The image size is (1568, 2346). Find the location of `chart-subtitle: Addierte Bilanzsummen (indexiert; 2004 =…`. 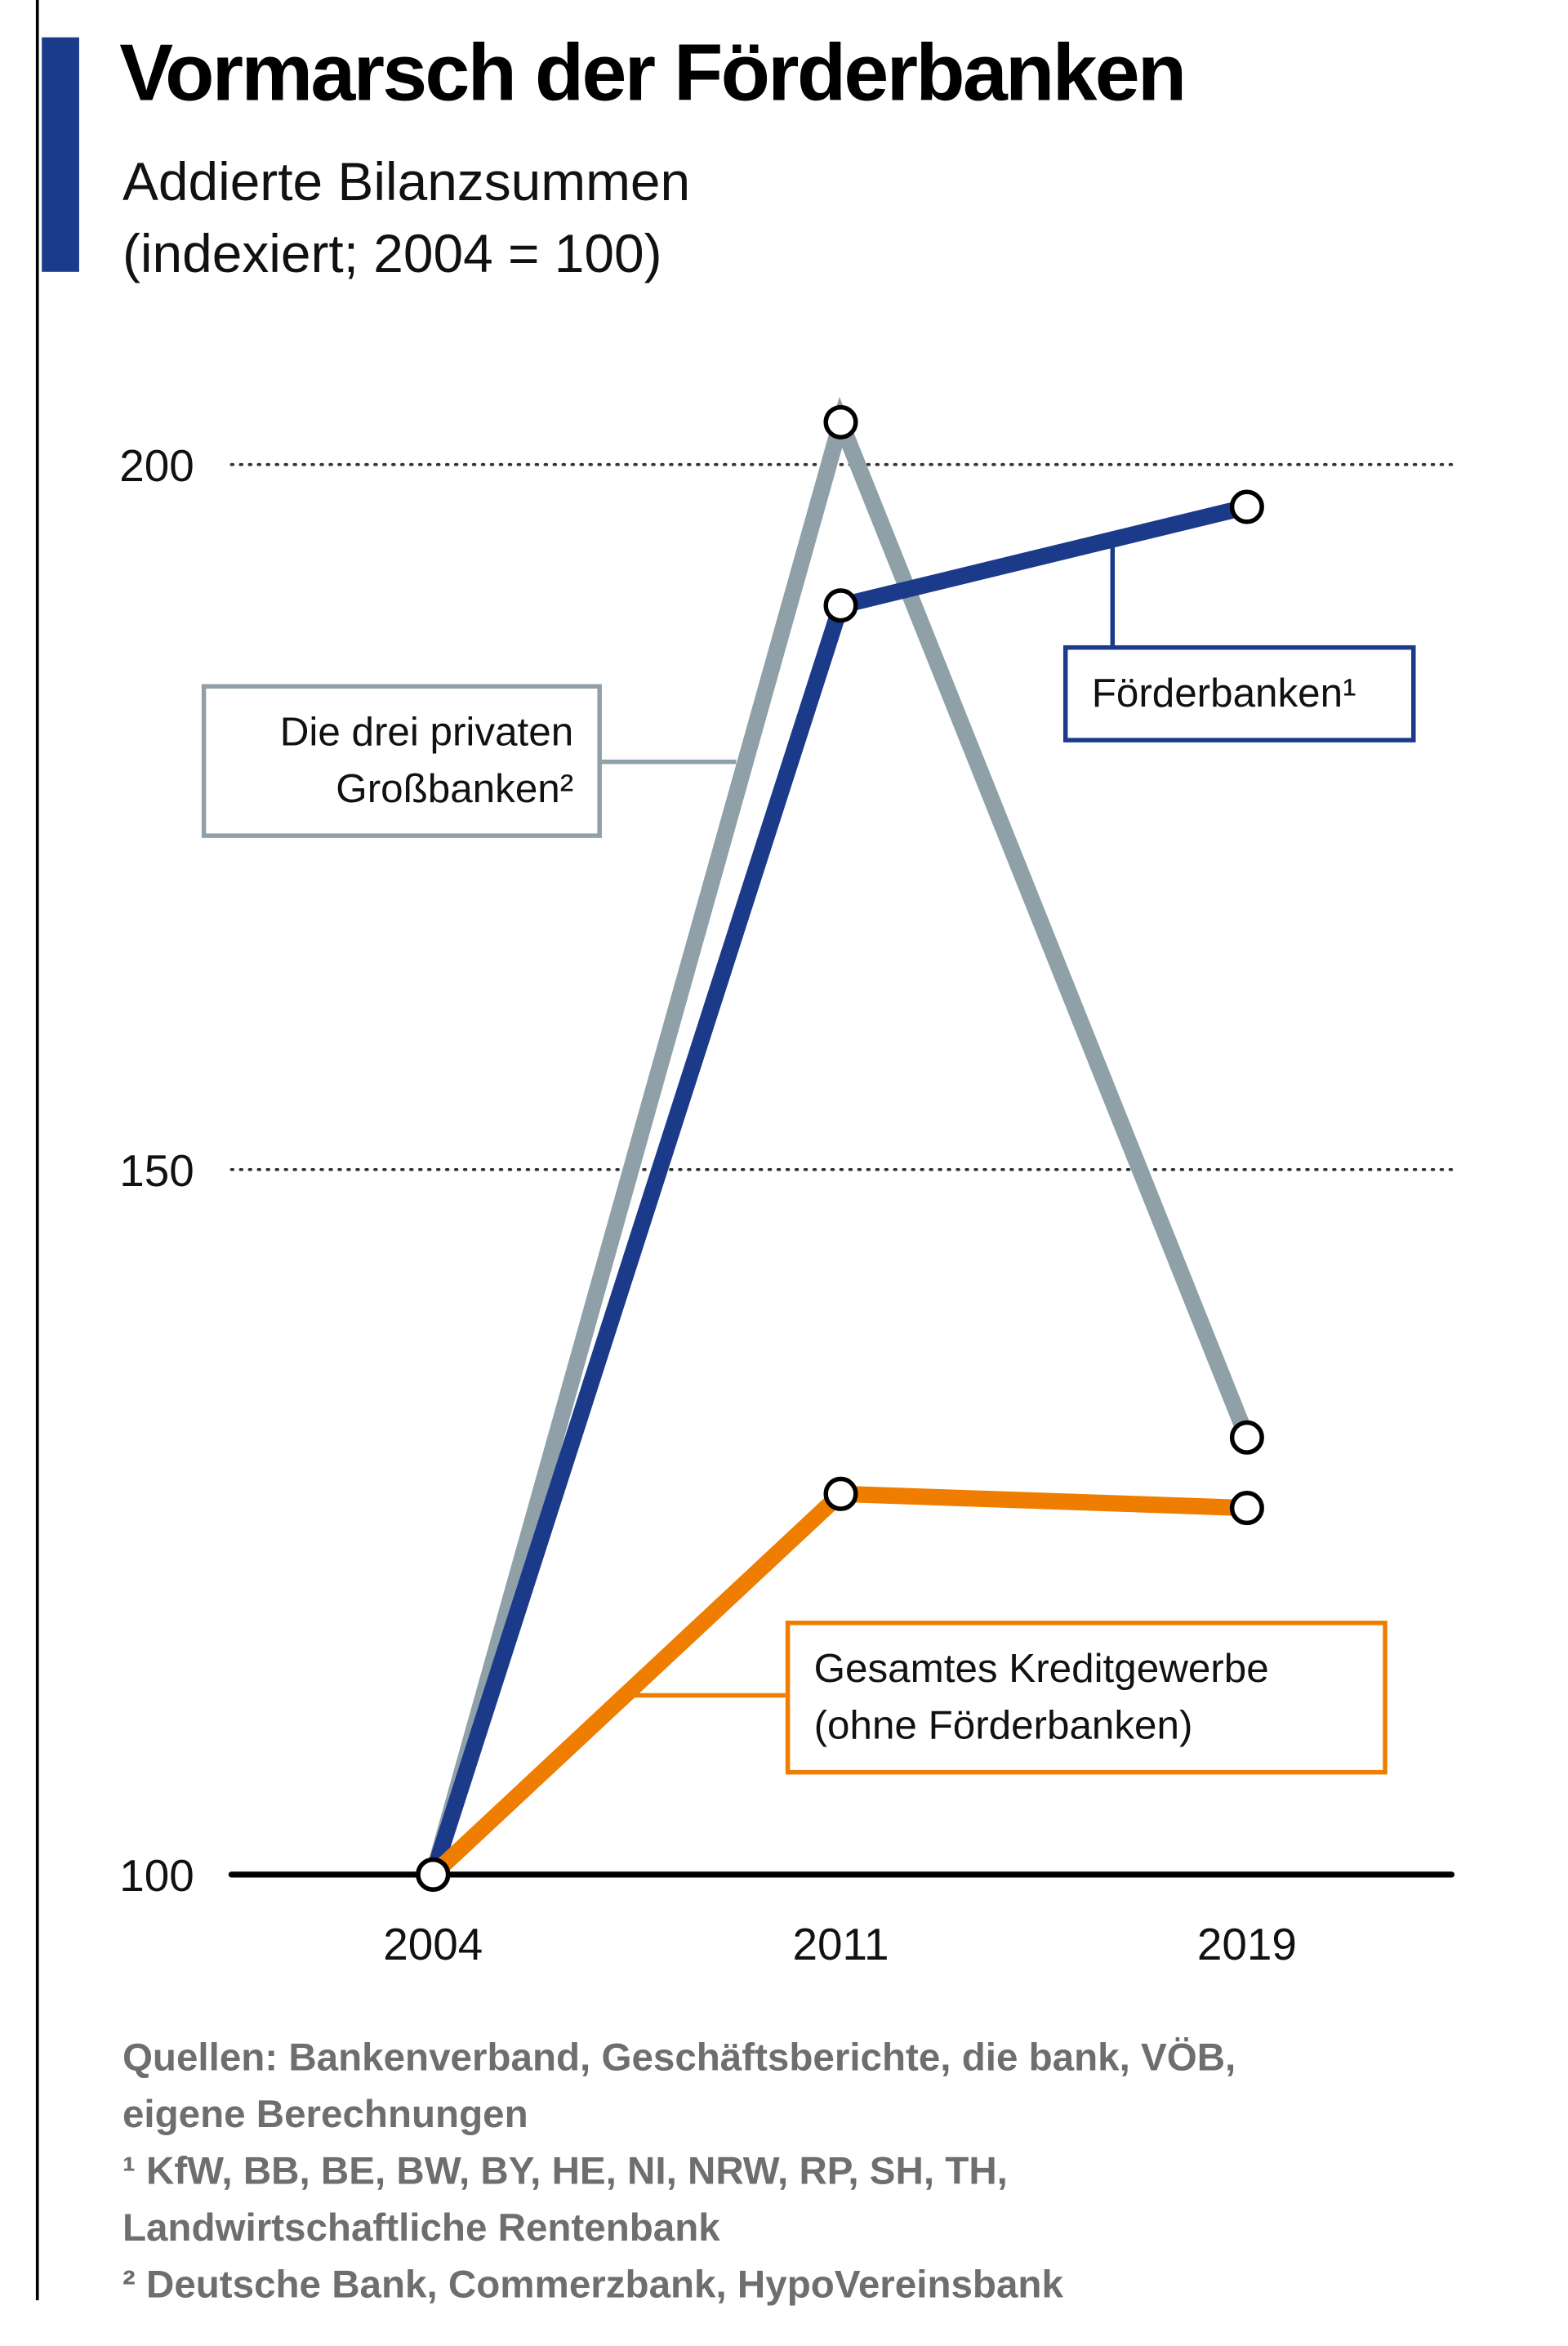

chart-subtitle: Addierte Bilanzsummen (indexiert; 2004 =… is located at coordinates (406, 217).